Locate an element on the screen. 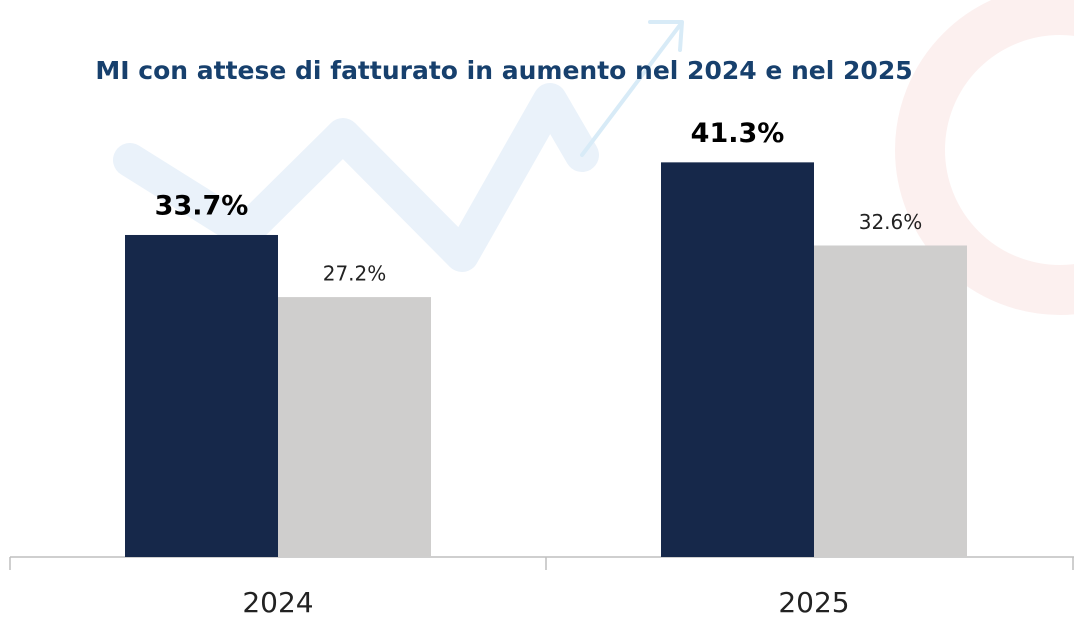  x-tick-label: 2024 is located at coordinates (277, 601).